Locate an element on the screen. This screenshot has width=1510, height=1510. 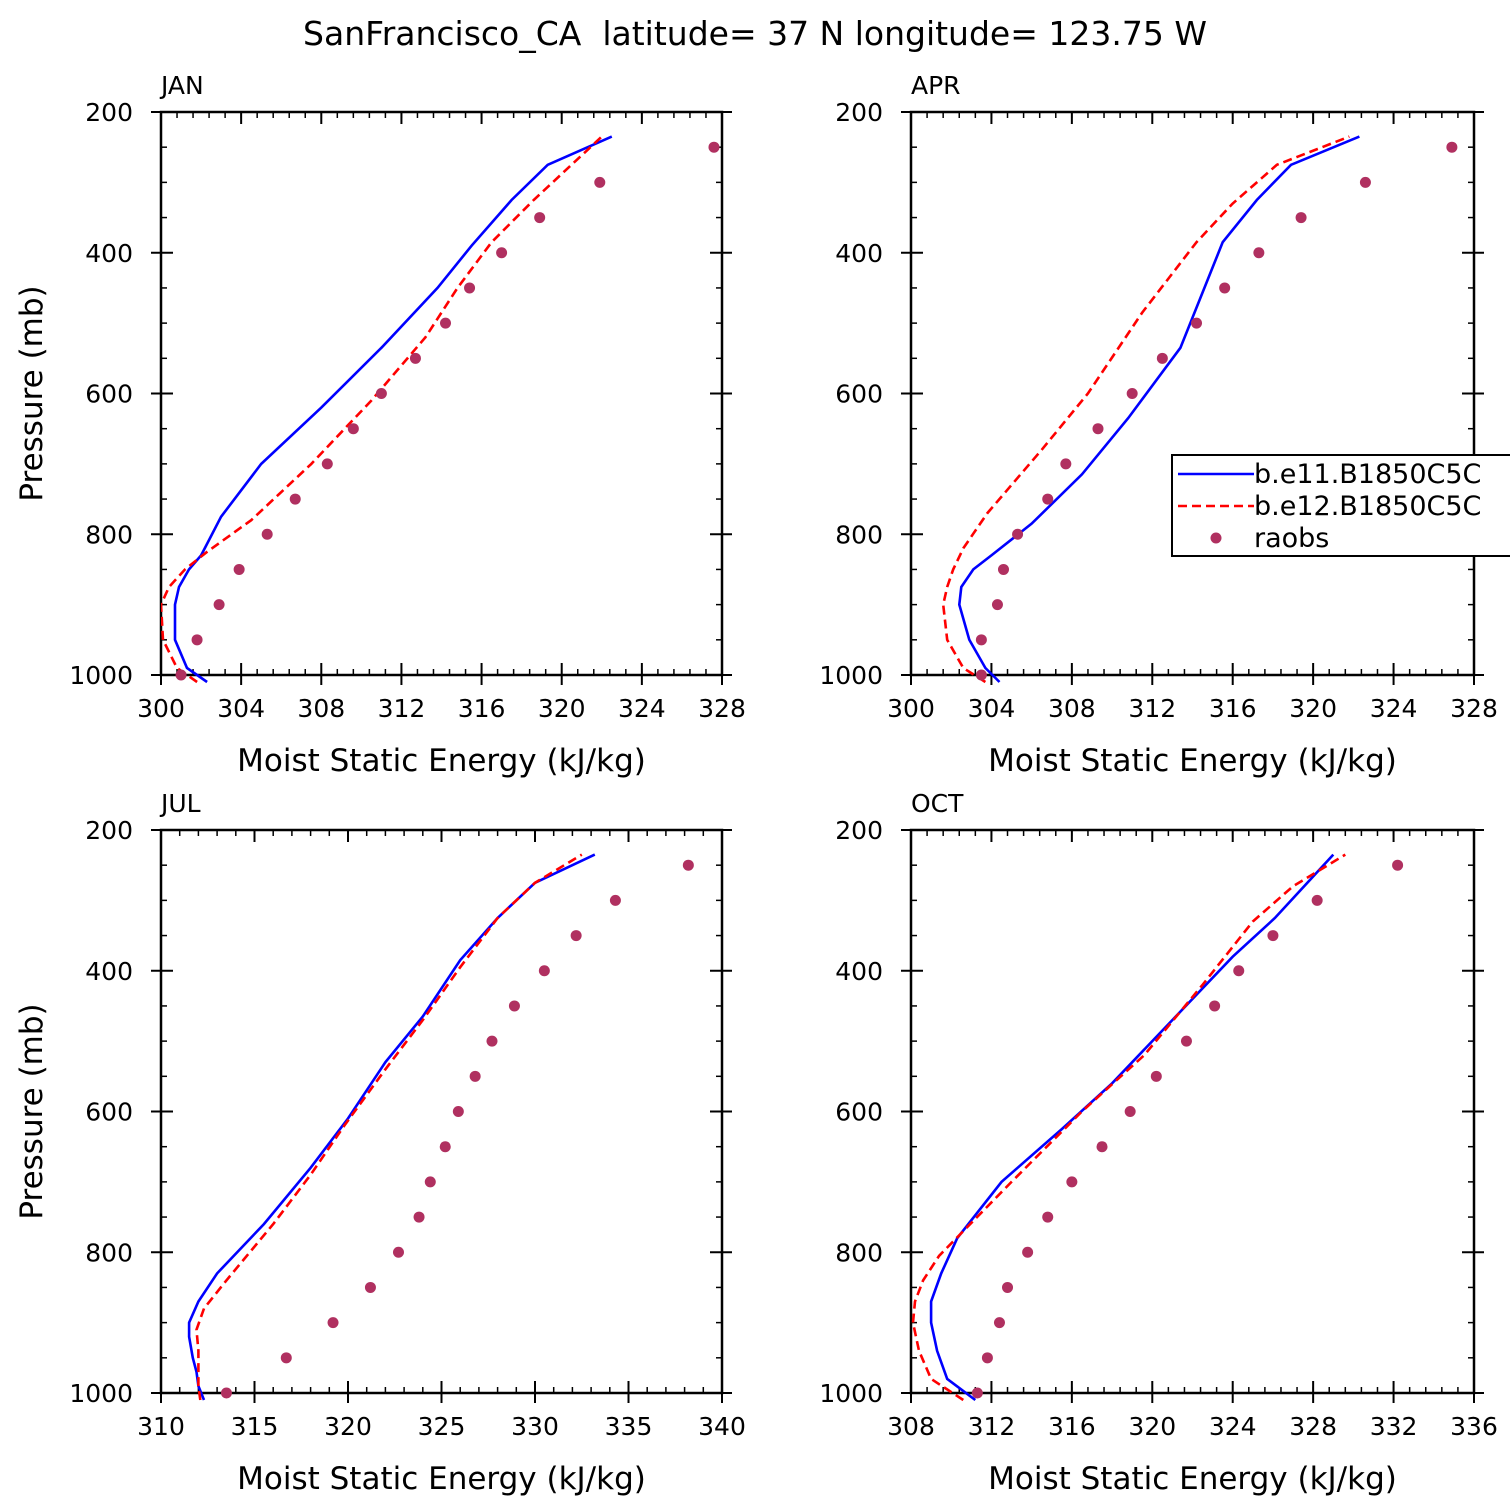
legend-label: b.e11.B1850C5C is located at coordinates (1367, 474).